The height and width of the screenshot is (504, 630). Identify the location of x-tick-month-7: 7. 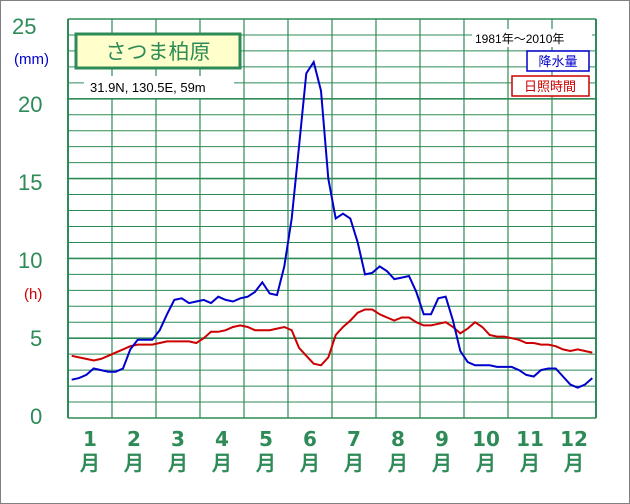
(354, 439).